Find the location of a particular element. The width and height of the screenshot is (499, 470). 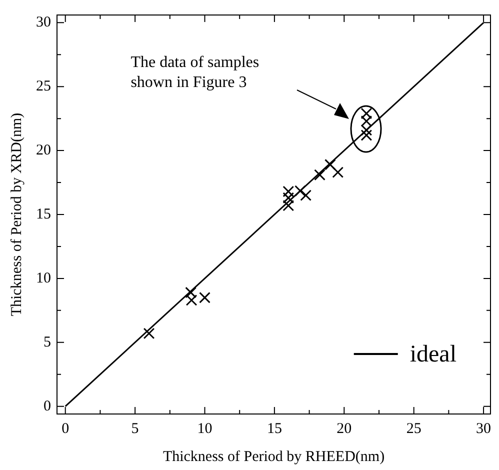

y-axis-title: Thickness of Period by XRD(nm) is located at coordinates (16, 214).